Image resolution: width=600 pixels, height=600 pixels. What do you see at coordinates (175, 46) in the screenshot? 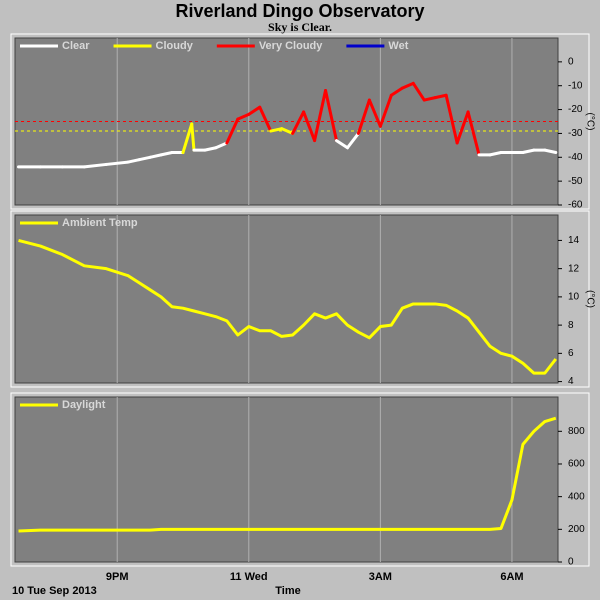
I see `legend-label: Cloudy` at bounding box center [175, 46].